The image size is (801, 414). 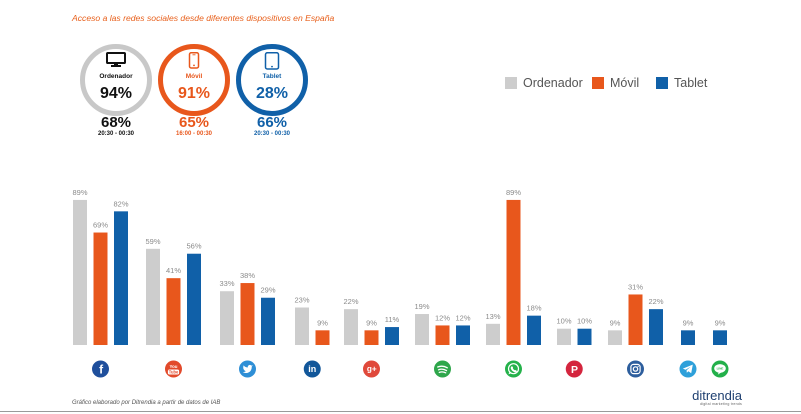 I want to click on data-label-youtube-movil: 41%, so click(x=173, y=270).